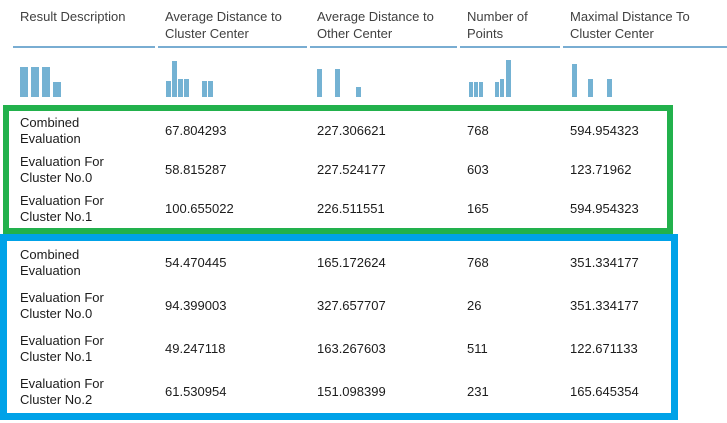 This screenshot has height=423, width=727. Describe the element at coordinates (392, 208) in the screenshot. I see `avg-distance-to-other-center-cell: 226.511551` at that location.